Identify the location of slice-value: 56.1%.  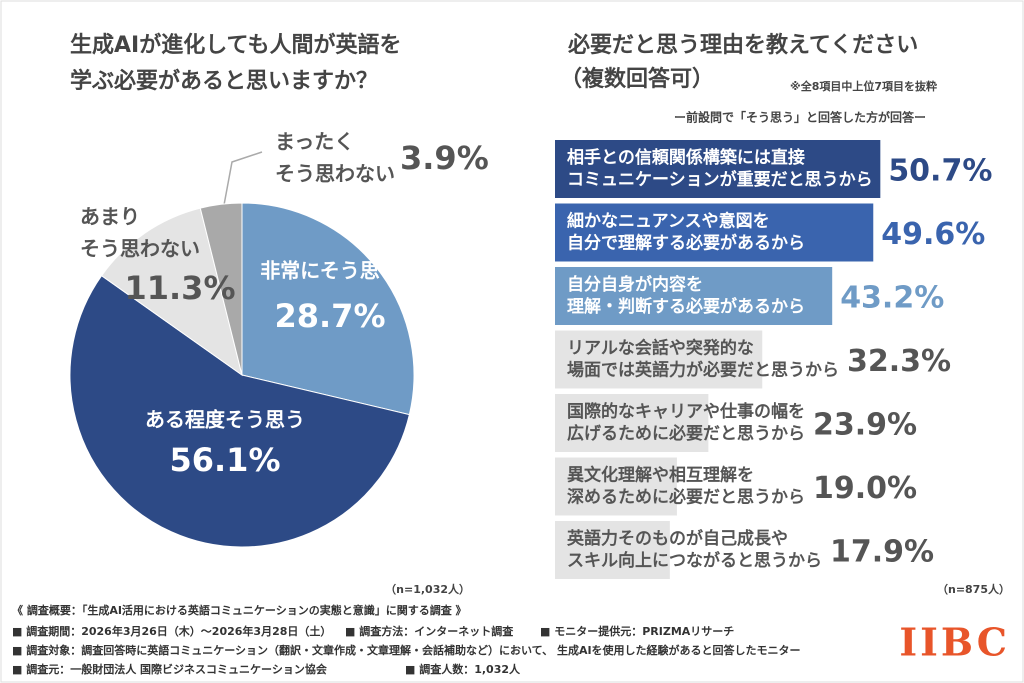
(224, 460).